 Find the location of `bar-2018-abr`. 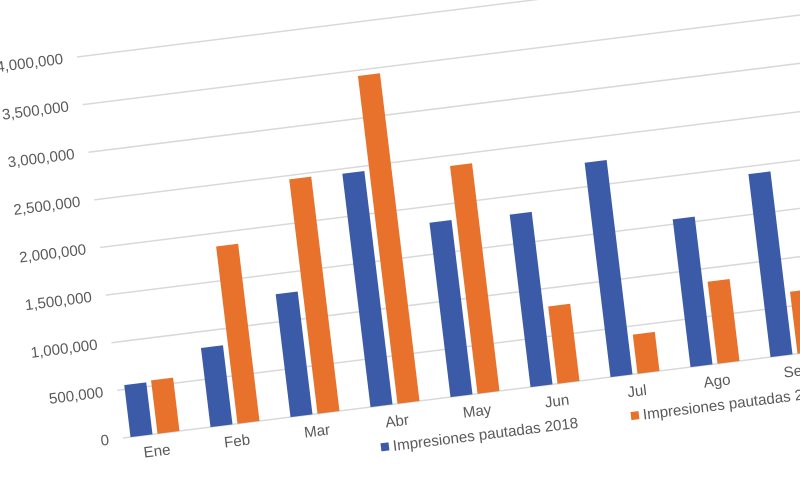

bar-2018-abr is located at coordinates (367, 289).